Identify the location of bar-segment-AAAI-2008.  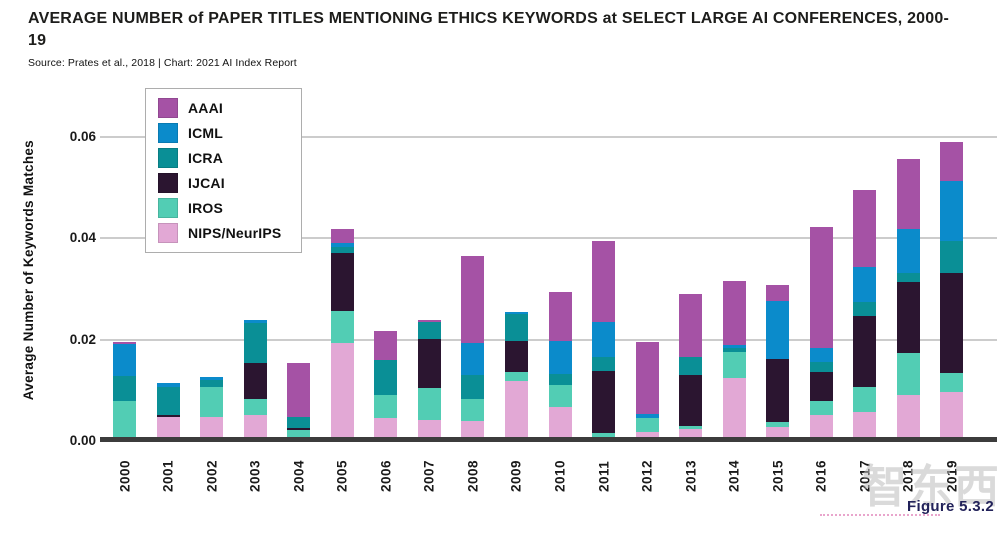
(473, 299).